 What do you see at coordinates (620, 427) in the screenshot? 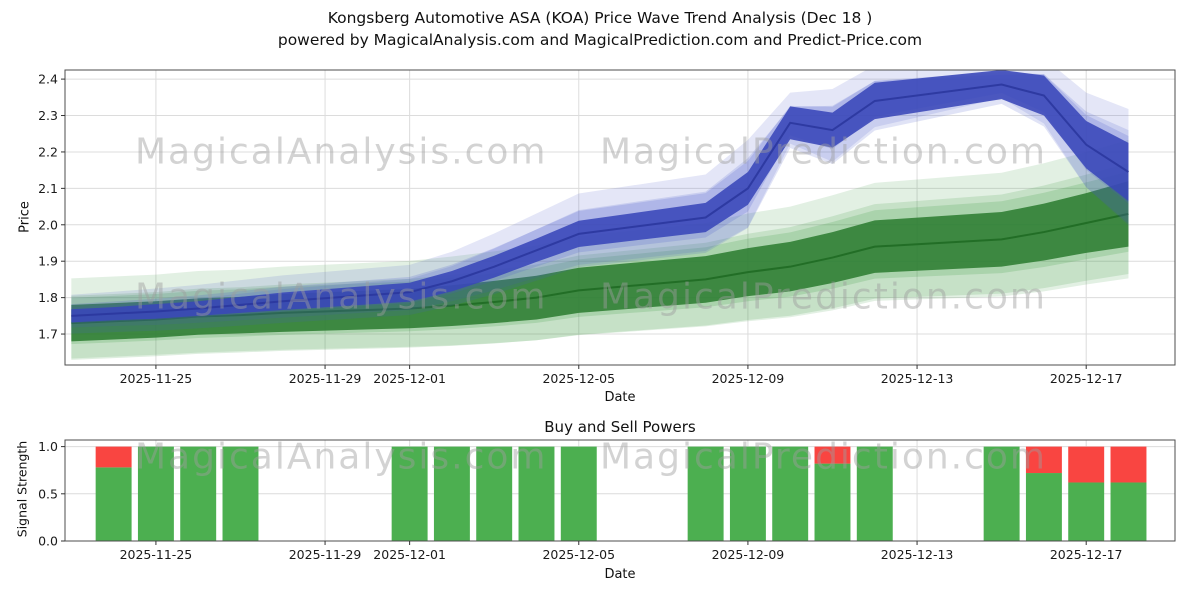
I see `power-chart-title: Buy and Sell Powers` at bounding box center [620, 427].